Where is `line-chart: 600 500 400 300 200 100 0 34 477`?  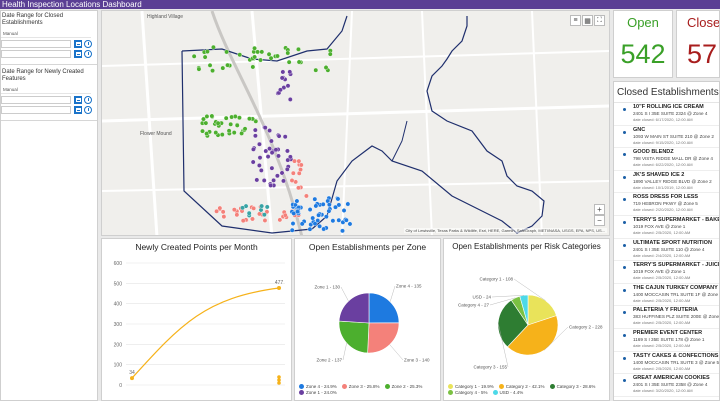
line-chart: 600 500 400 300 200 100 0 34 477 is located at coordinates (196, 327).